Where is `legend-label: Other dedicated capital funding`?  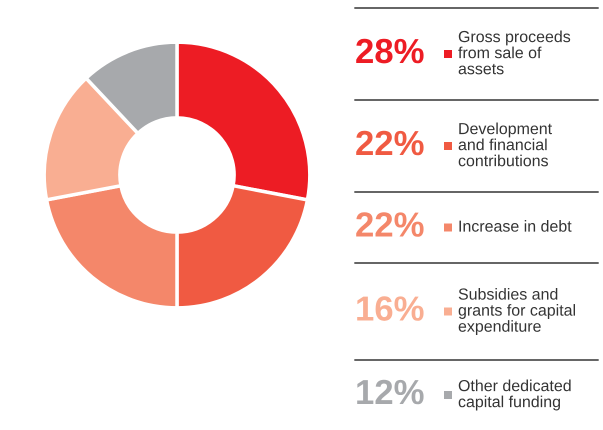 legend-label: Other dedicated capital funding is located at coordinates (514, 395).